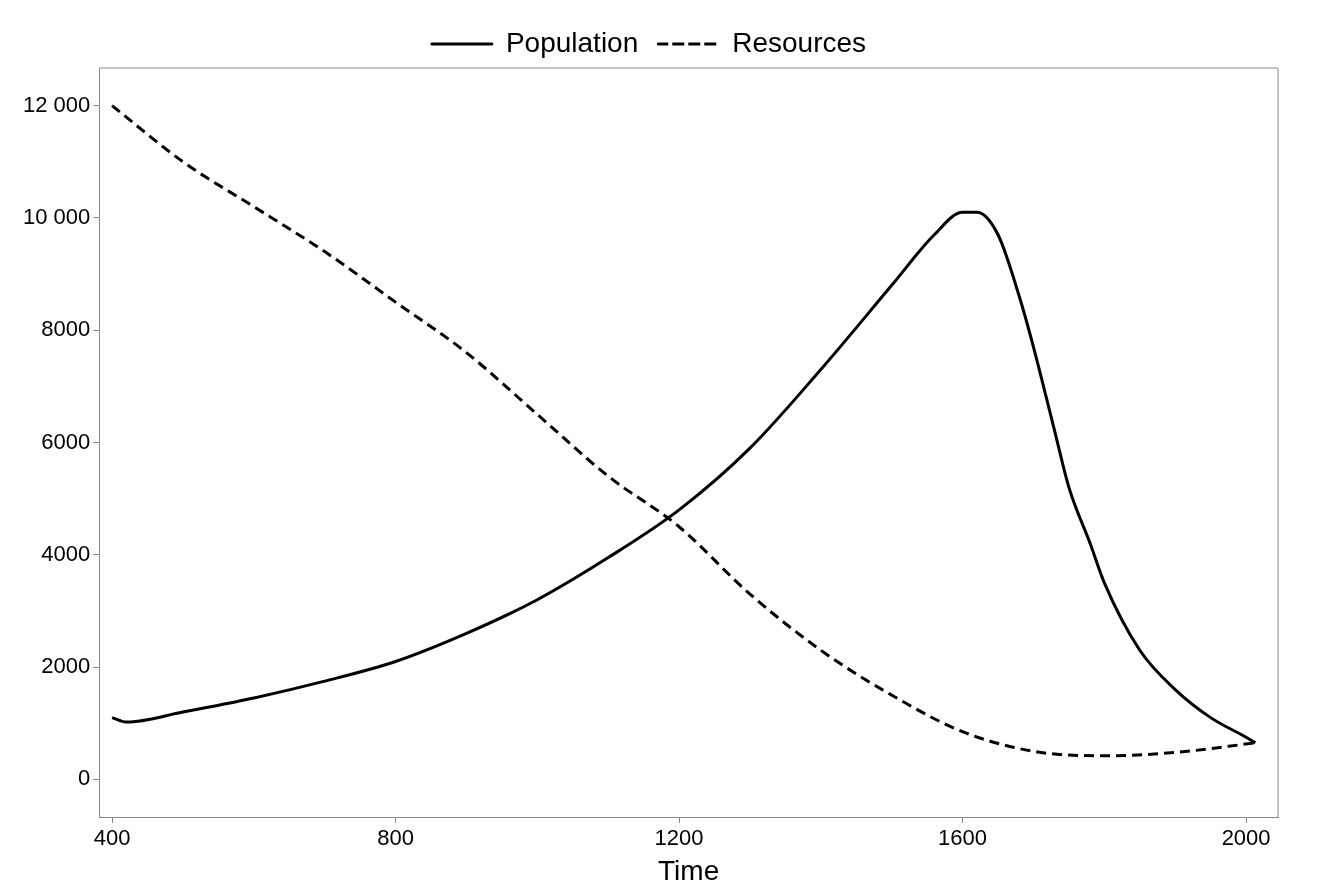 This screenshot has height=889, width=1318. I want to click on x-tick-label: 1600, so click(963, 838).